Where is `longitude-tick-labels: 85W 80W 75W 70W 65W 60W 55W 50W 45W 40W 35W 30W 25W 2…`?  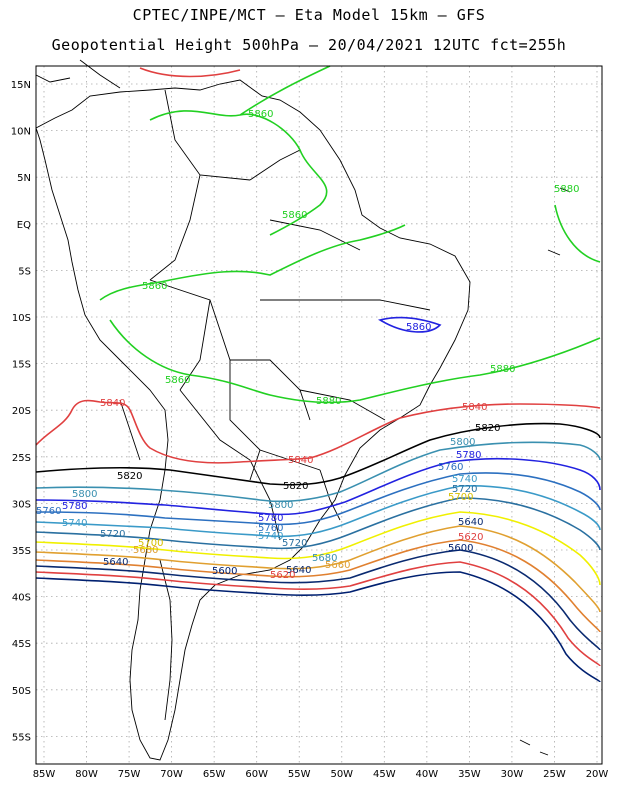 longitude-tick-labels: 85W 80W 75W 70W 65W 60W 55W 50W 45W 40W 35W 30W 25W 2… is located at coordinates (321, 774).